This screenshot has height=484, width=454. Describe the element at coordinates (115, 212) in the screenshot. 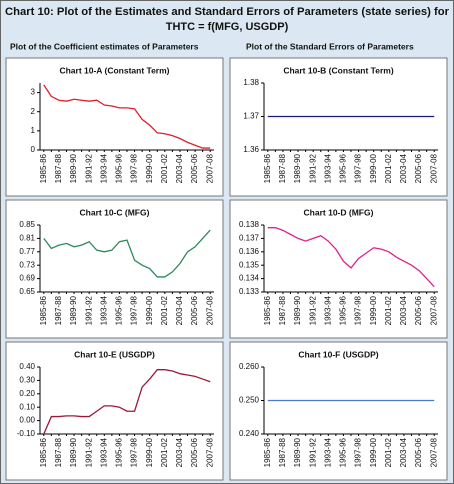

I see `chart-title: Chart 10-C (MFG)` at that location.